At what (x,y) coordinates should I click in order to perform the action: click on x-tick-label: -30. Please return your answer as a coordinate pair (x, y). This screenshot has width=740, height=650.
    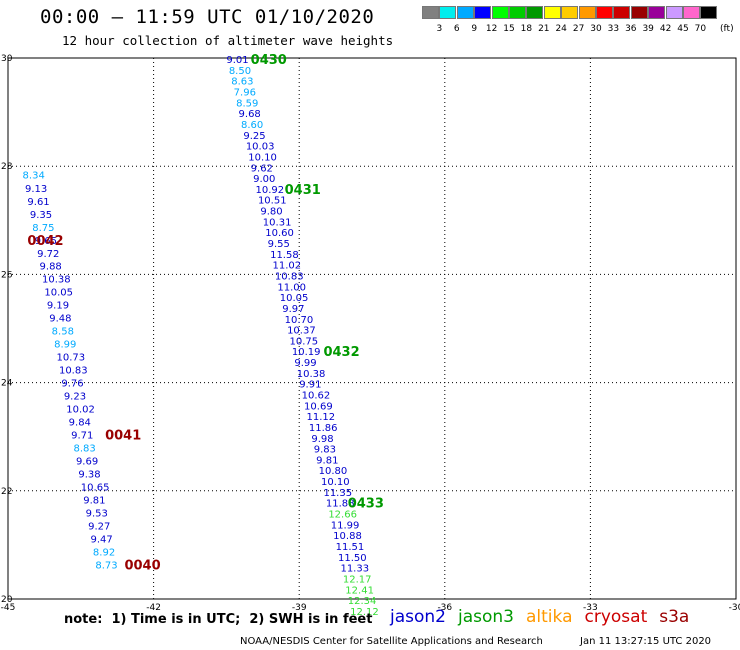
    Looking at the image, I should click on (734, 608).